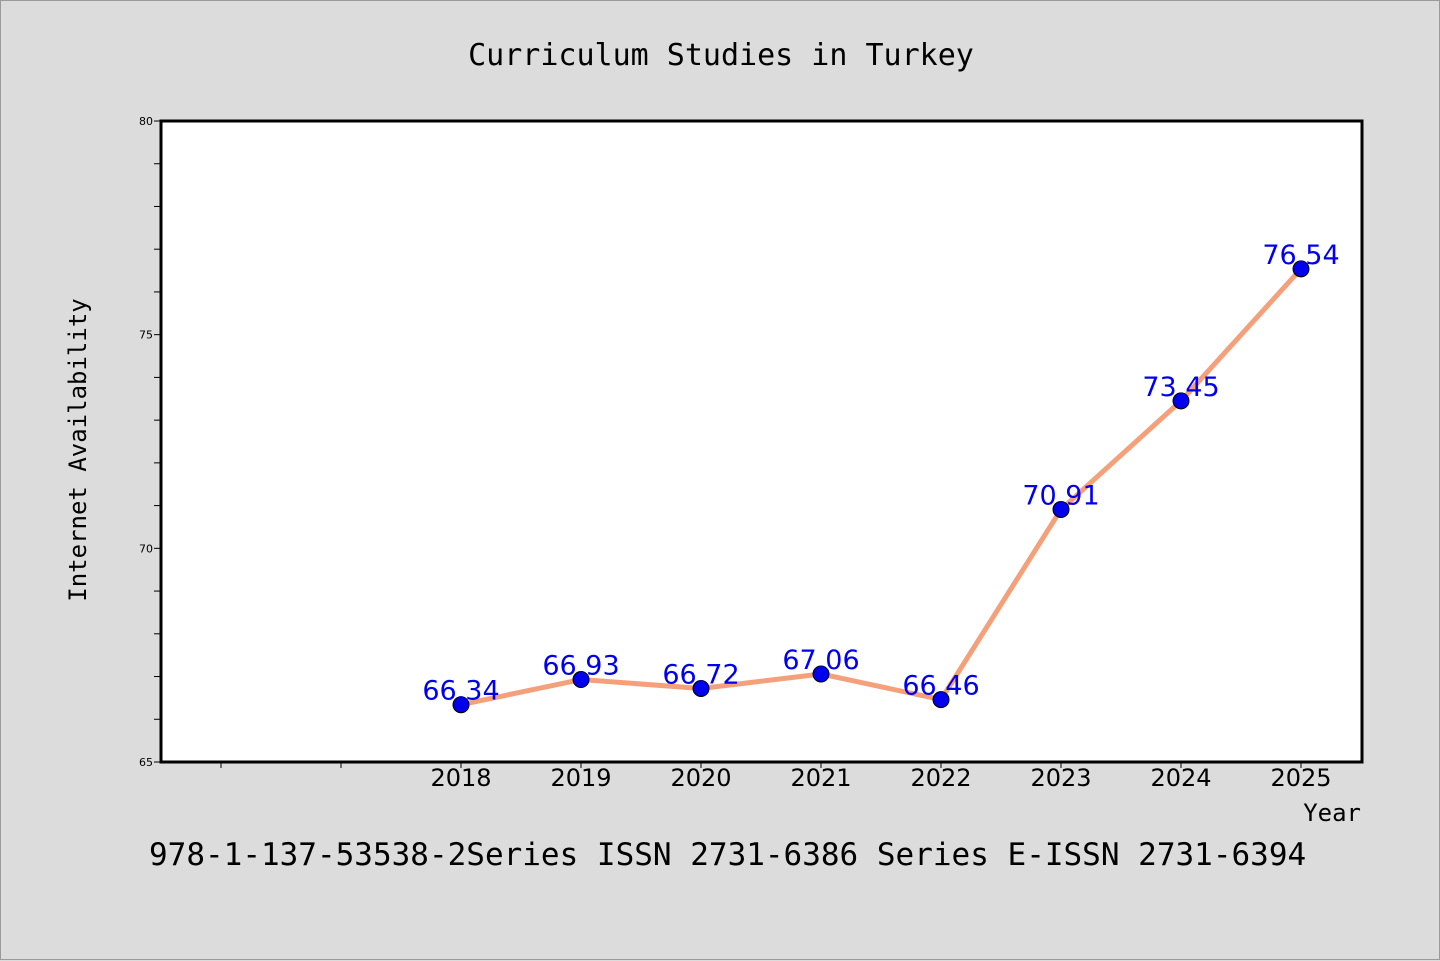 The image size is (1440, 961). I want to click on y-tick-label: 70, so click(146, 548).